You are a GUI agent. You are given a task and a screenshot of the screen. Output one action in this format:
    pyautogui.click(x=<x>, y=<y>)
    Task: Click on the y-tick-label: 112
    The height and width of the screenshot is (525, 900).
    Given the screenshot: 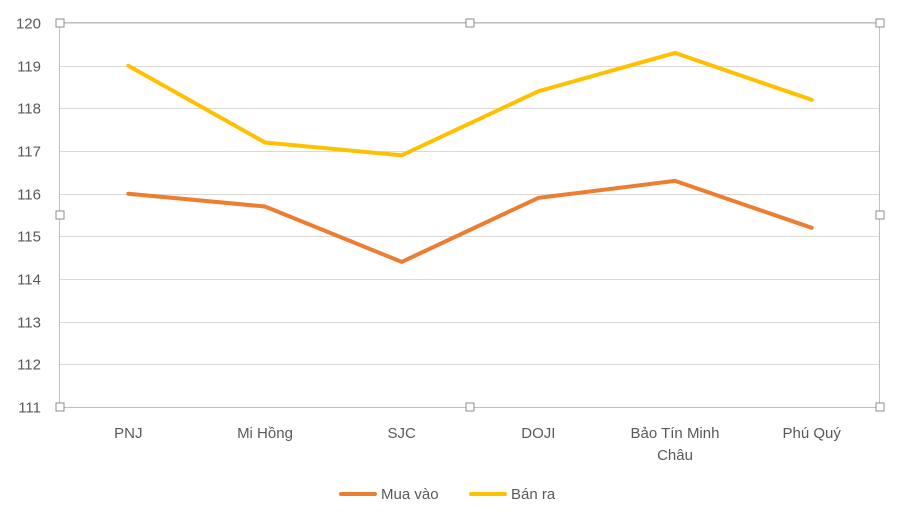 What is the action you would take?
    pyautogui.click(x=29, y=365)
    